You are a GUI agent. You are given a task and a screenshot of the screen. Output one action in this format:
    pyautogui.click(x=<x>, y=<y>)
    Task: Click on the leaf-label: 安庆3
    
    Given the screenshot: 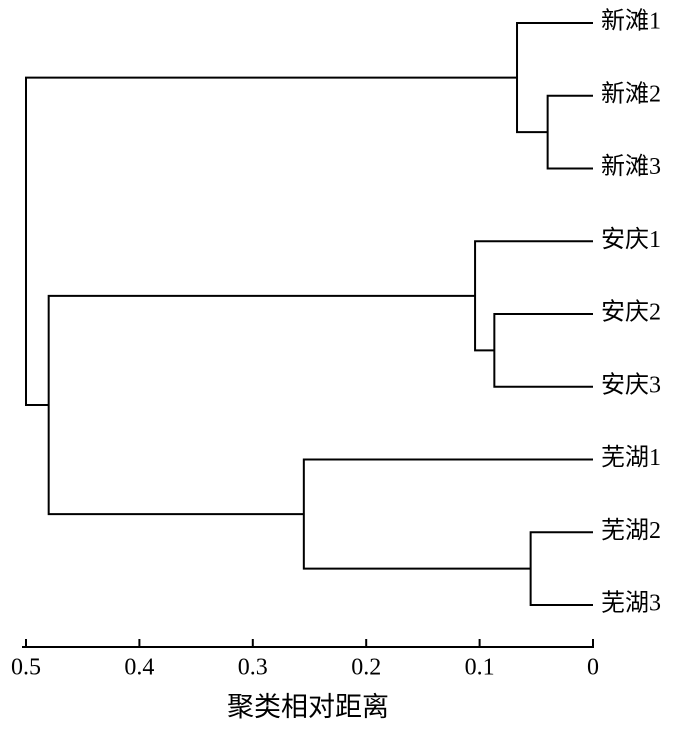 What is the action you would take?
    pyautogui.click(x=631, y=384)
    